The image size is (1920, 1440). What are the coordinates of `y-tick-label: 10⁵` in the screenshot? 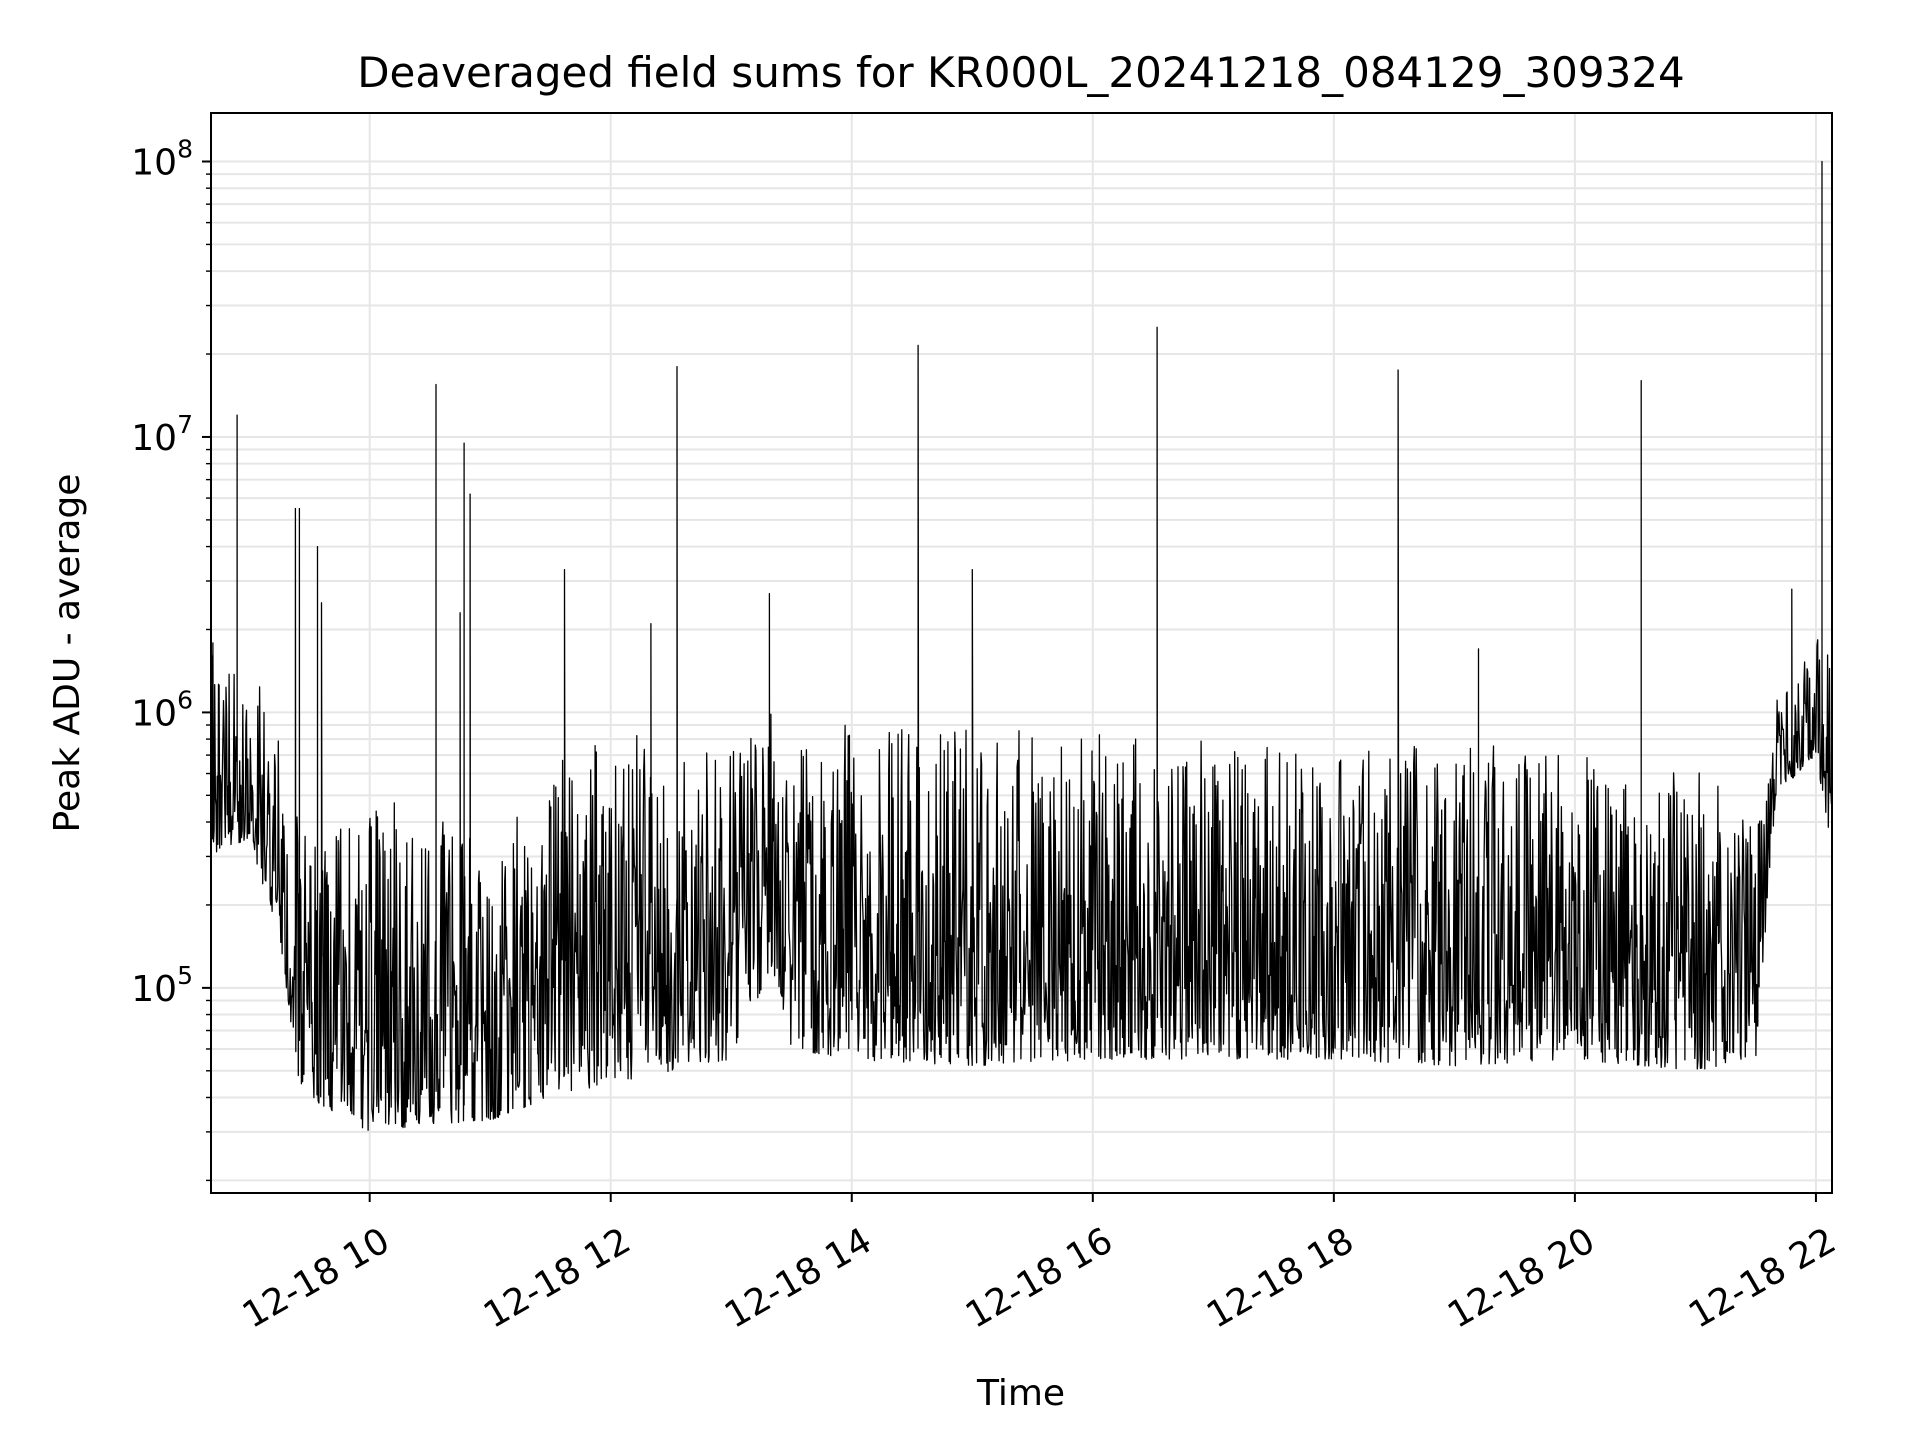 It's located at (162, 985).